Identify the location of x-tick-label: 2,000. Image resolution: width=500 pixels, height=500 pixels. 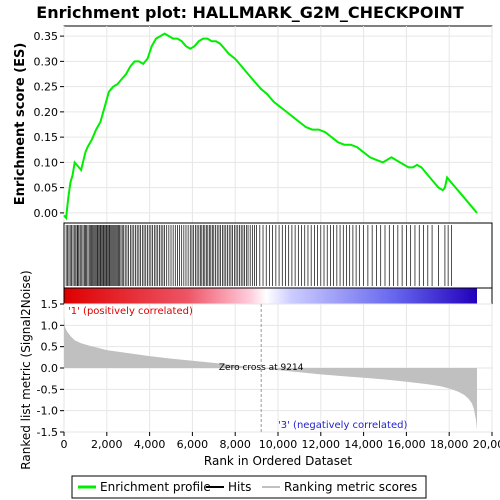
(107, 444).